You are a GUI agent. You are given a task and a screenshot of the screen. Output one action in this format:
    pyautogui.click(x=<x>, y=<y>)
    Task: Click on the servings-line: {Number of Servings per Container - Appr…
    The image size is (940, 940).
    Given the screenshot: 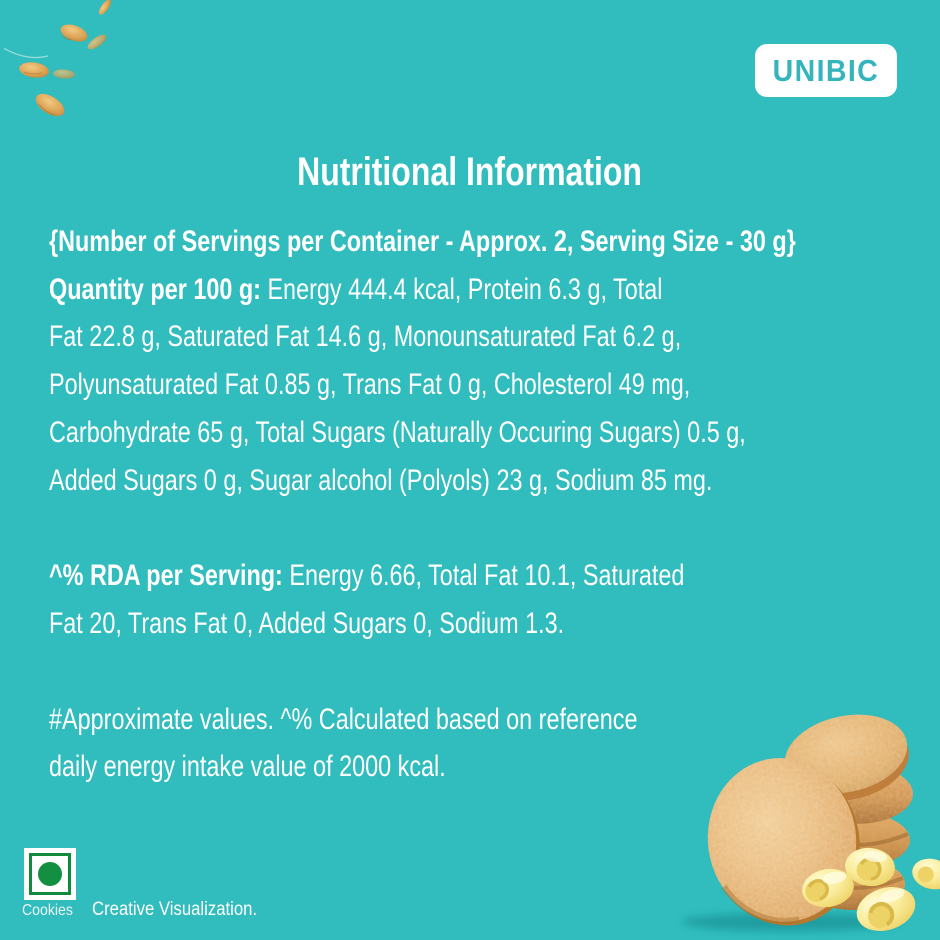 What is the action you would take?
    pyautogui.click(x=422, y=241)
    